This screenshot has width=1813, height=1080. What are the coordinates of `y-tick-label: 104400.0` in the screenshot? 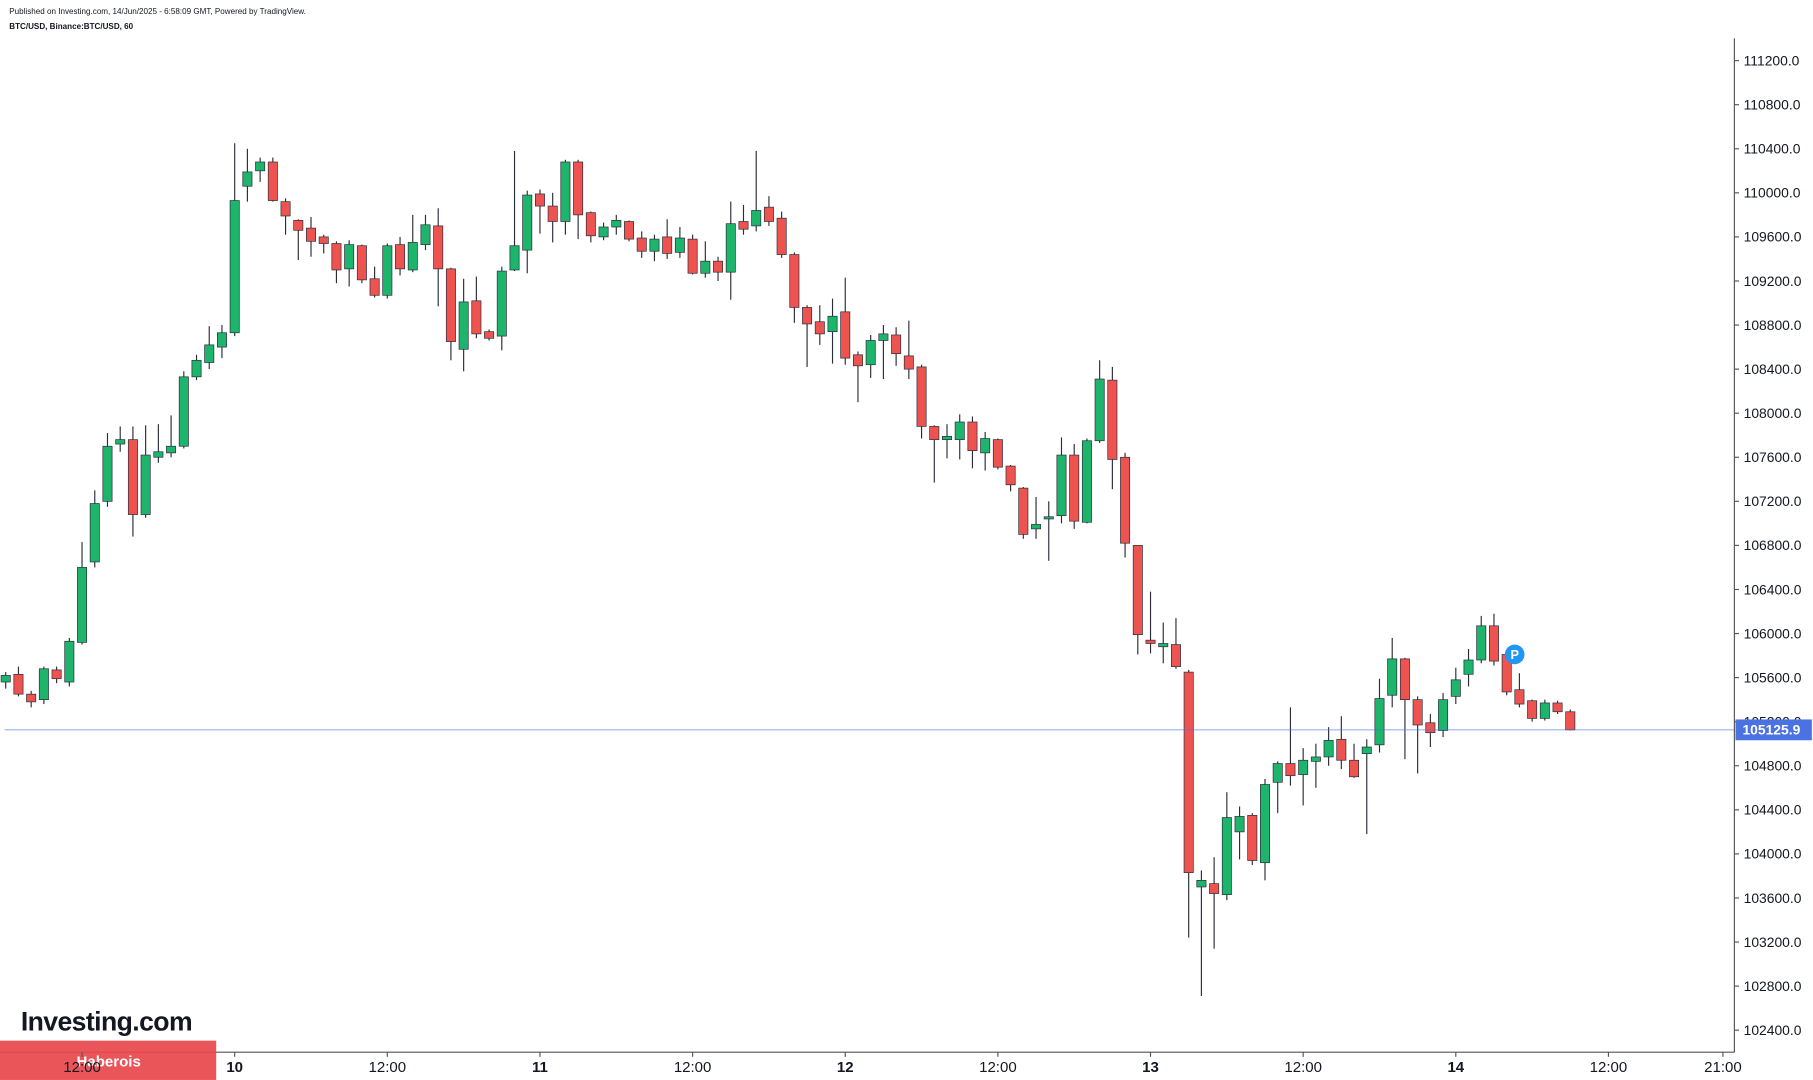 It's located at (1773, 810).